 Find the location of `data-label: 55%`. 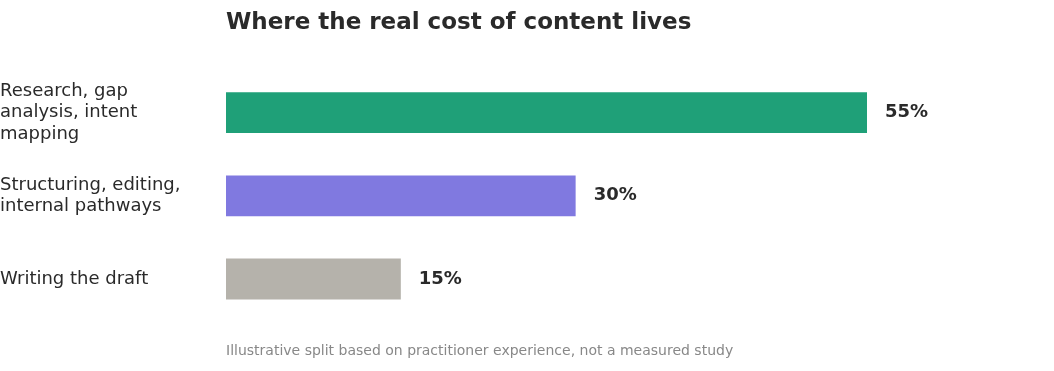

data-label: 55% is located at coordinates (907, 111).